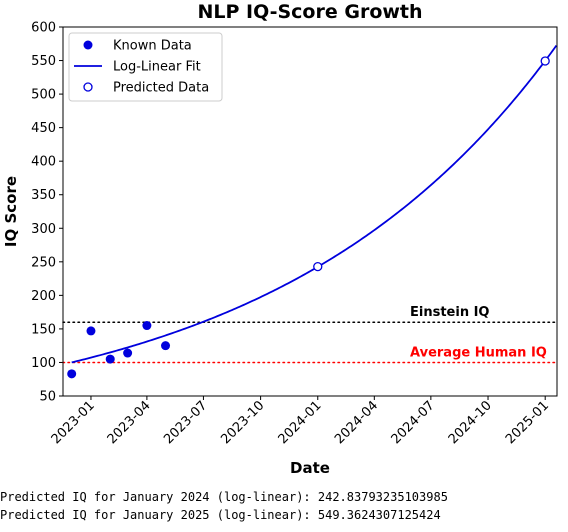 The image size is (568, 532). I want to click on reference-line-label: Einstein IQ, so click(450, 312).